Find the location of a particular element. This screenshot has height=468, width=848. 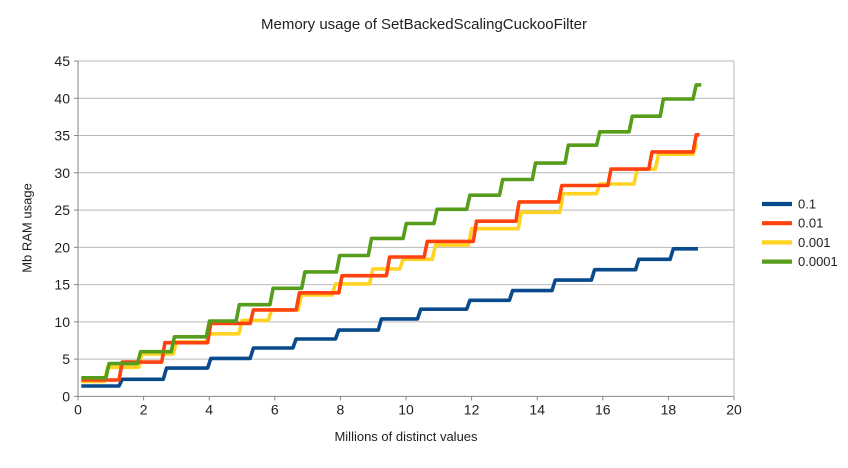

x-tick-label-18: 18 is located at coordinates (669, 409).